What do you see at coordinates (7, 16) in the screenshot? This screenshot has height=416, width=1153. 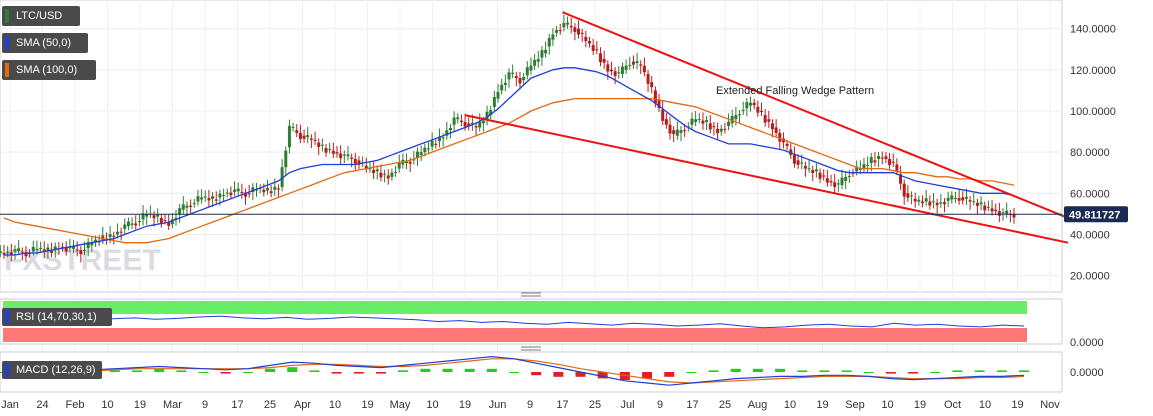 I see `symbol-swatch` at bounding box center [7, 16].